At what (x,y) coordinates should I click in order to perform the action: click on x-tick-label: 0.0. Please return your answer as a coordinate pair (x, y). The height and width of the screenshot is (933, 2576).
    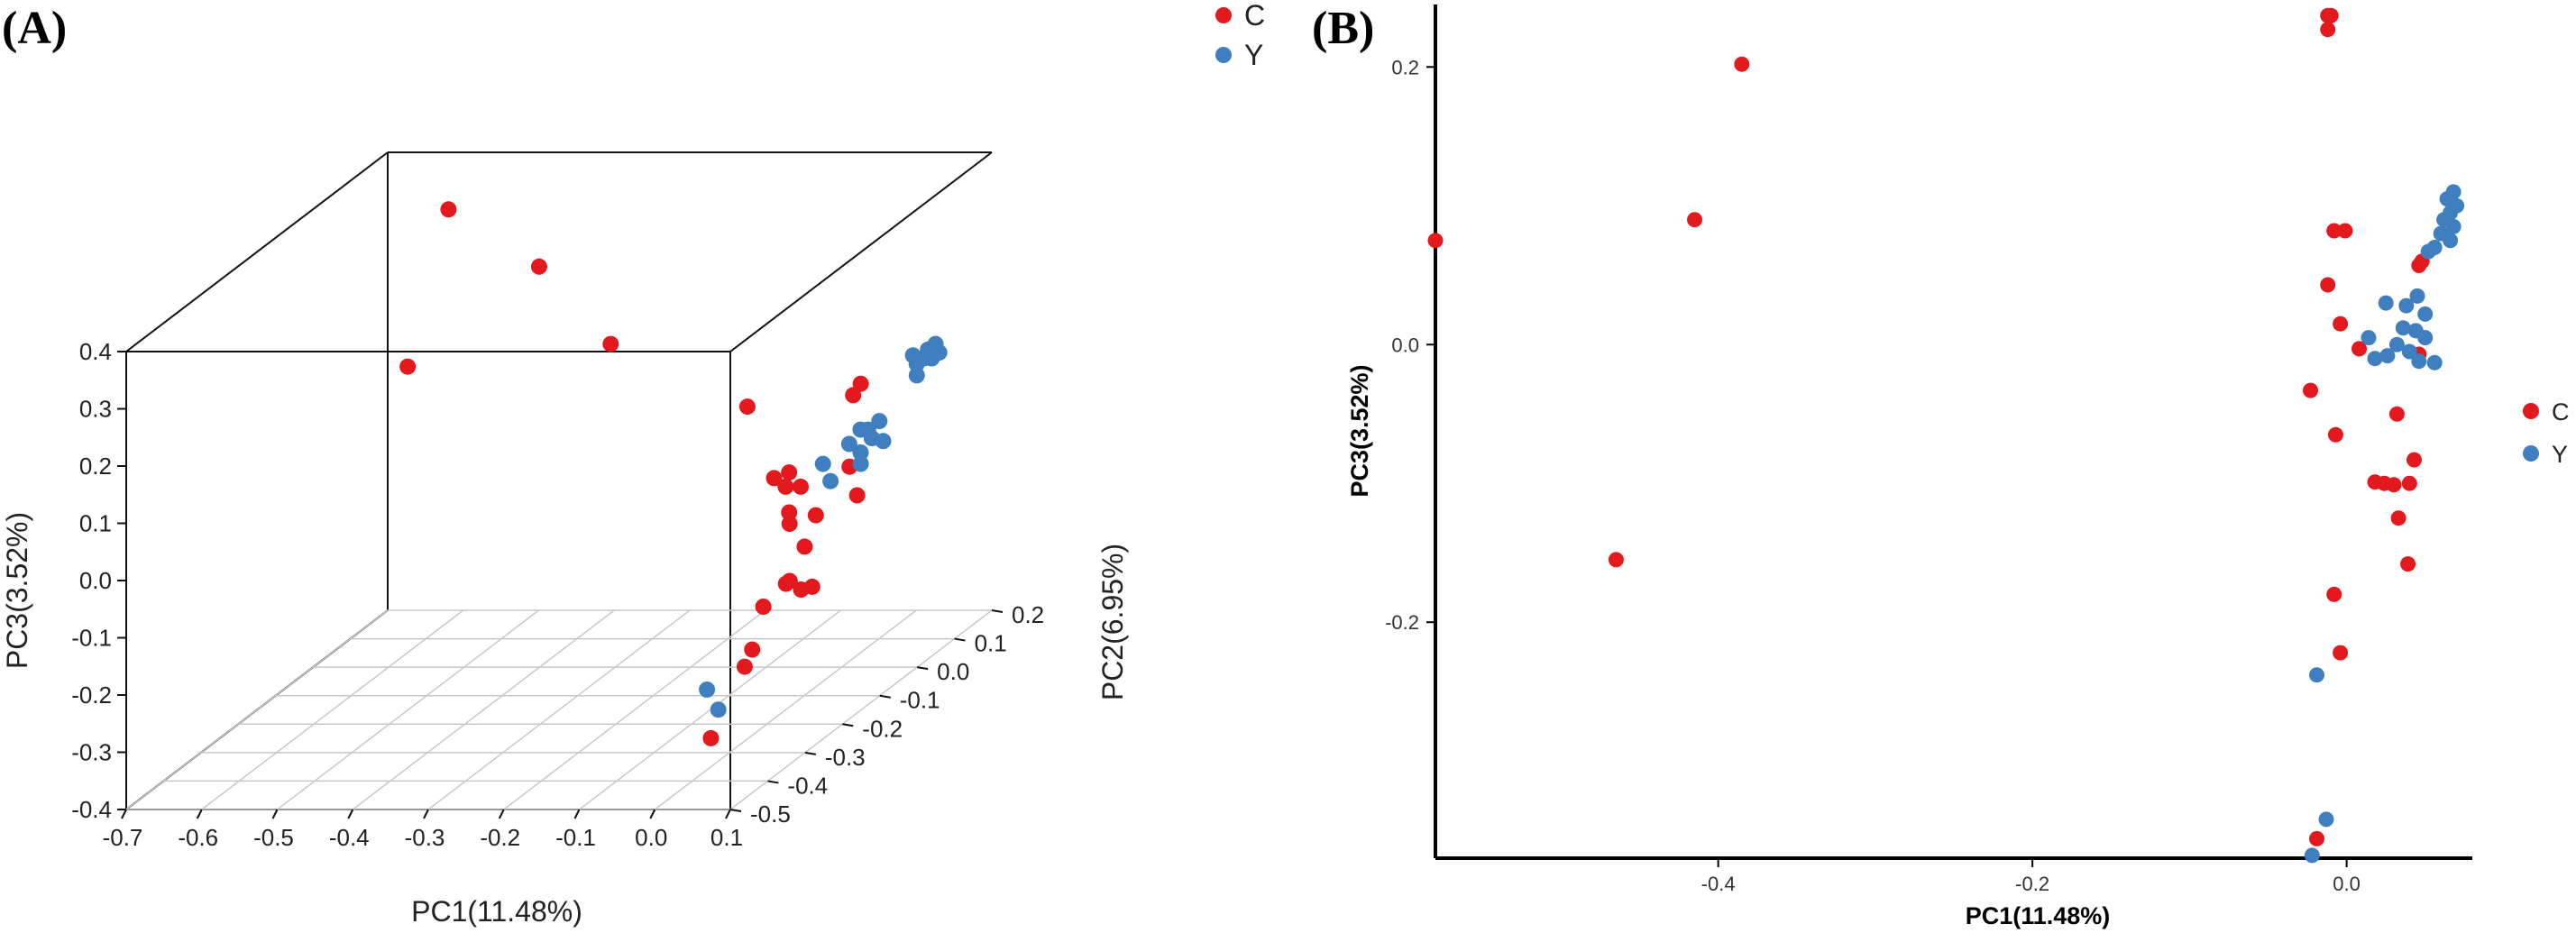
    Looking at the image, I should click on (2347, 884).